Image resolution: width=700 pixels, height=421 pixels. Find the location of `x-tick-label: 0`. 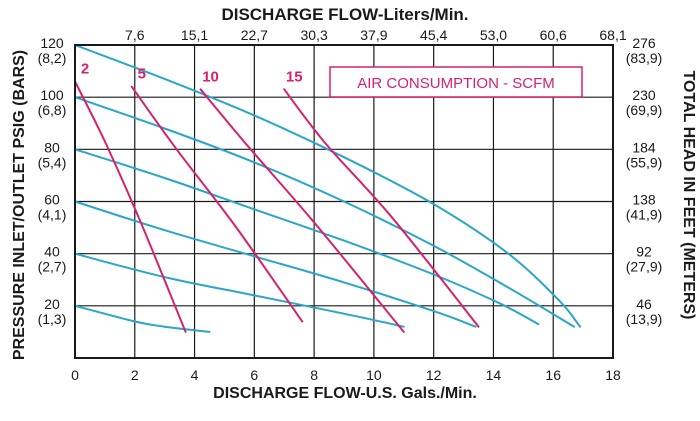

x-tick-label: 0 is located at coordinates (75, 375).